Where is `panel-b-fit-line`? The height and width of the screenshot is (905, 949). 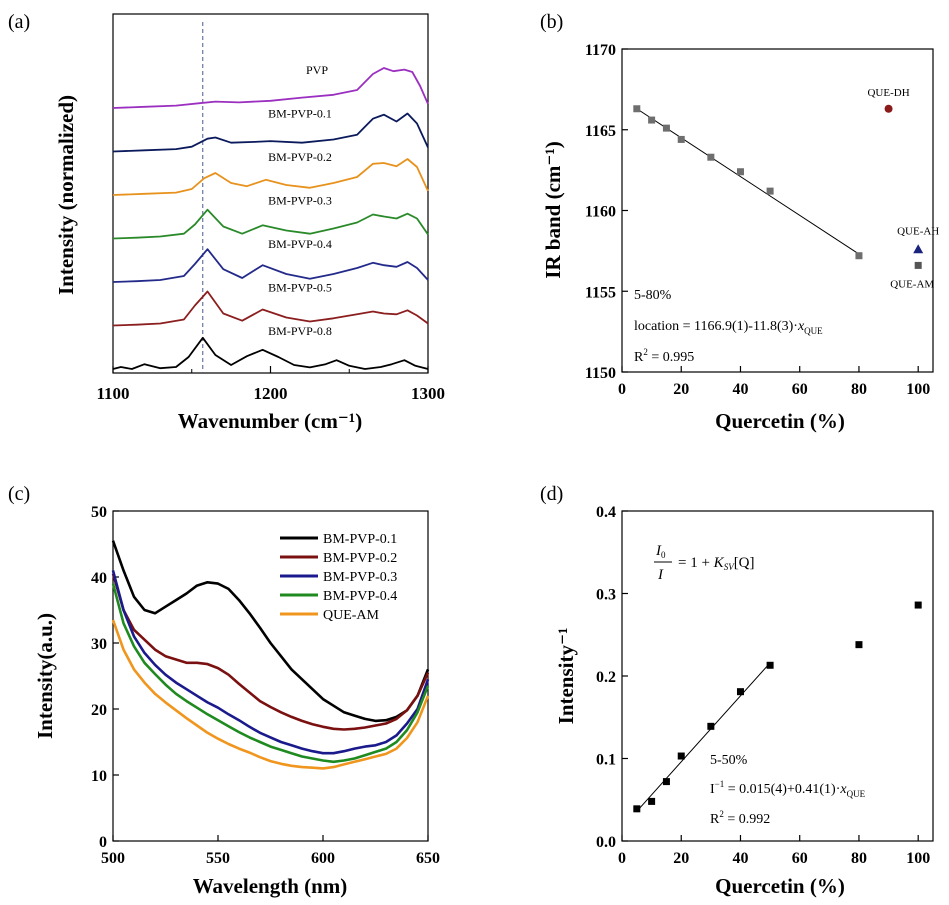 panel-b-fit-line is located at coordinates (748, 181).